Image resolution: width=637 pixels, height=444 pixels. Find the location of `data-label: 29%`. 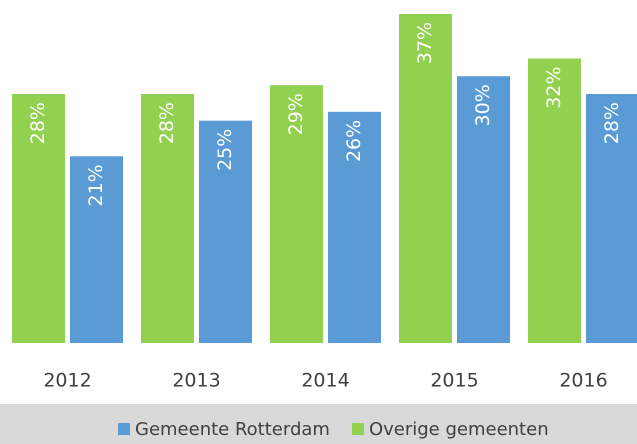

data-label: 29% is located at coordinates (296, 114).